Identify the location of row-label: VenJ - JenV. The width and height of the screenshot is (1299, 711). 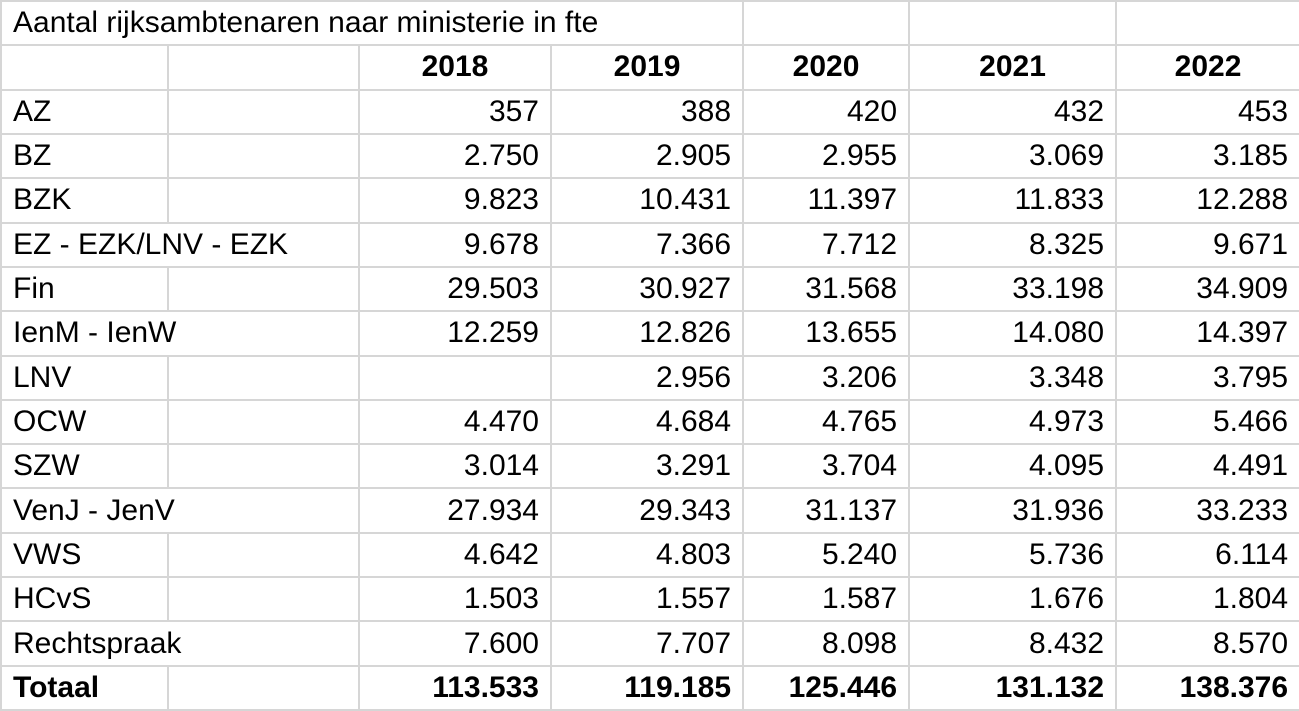
(180, 510).